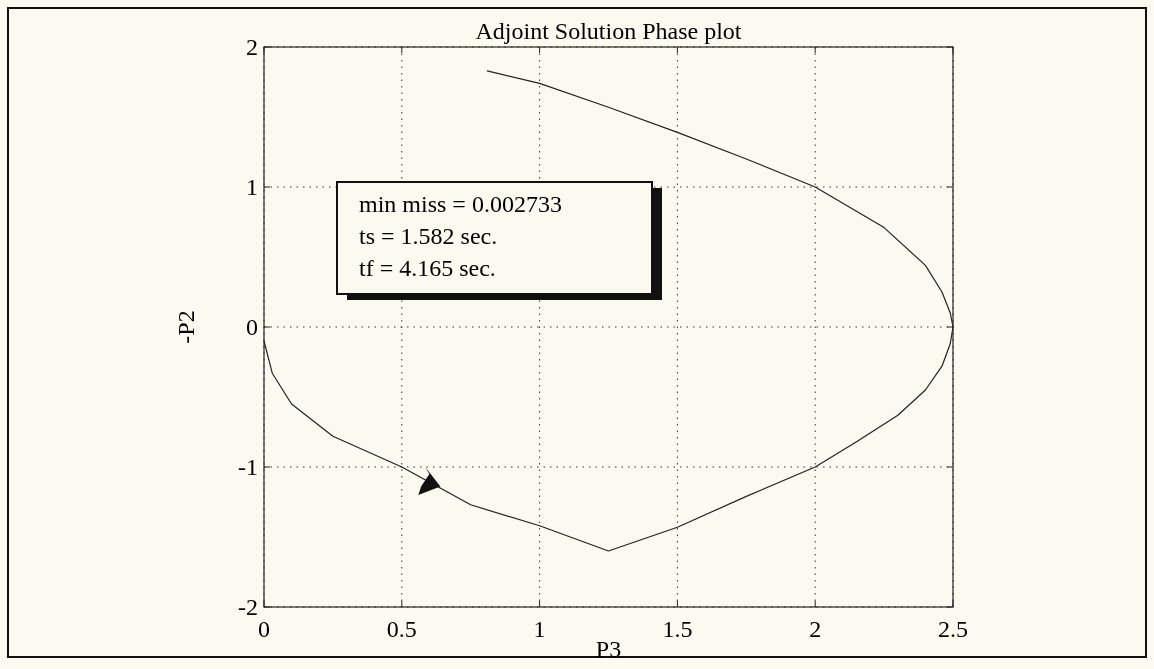  What do you see at coordinates (186, 327) in the screenshot?
I see `y-axis-title: -P2` at bounding box center [186, 327].